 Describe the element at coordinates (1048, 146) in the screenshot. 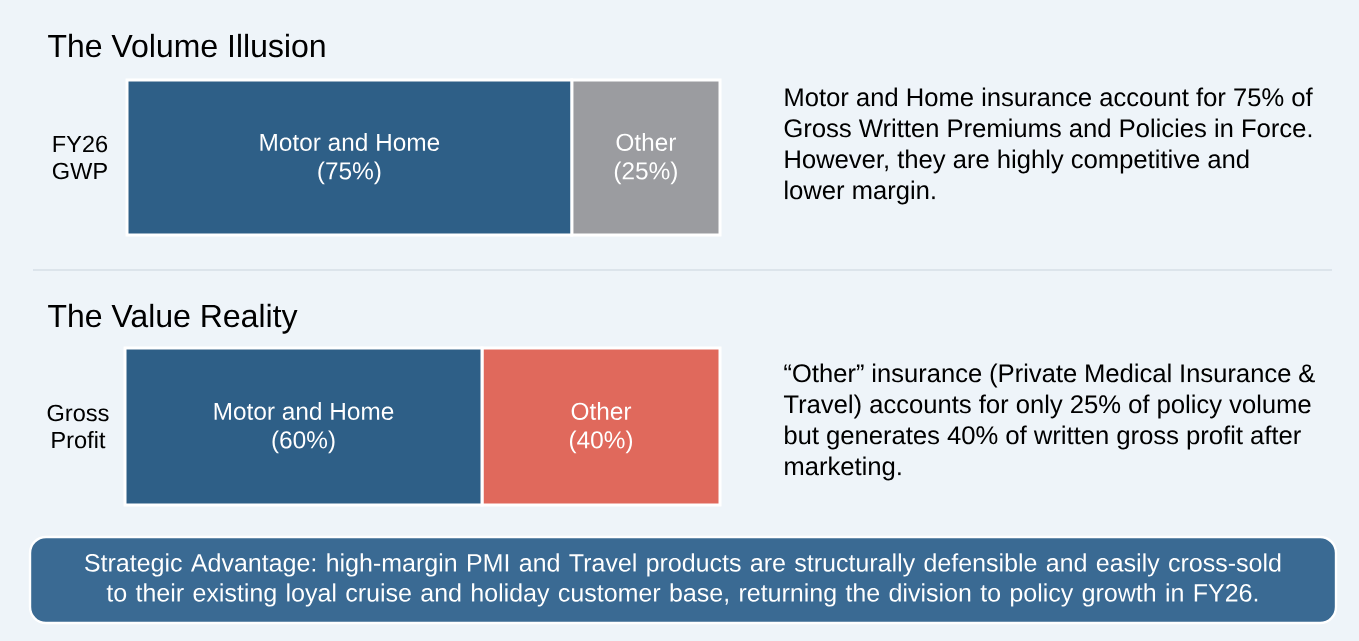

I see `text: Motor and Home insurance account for 75% of Gross Written Premiums and Policies in Force. However, they are highly competitive and lower margin.` at that location.